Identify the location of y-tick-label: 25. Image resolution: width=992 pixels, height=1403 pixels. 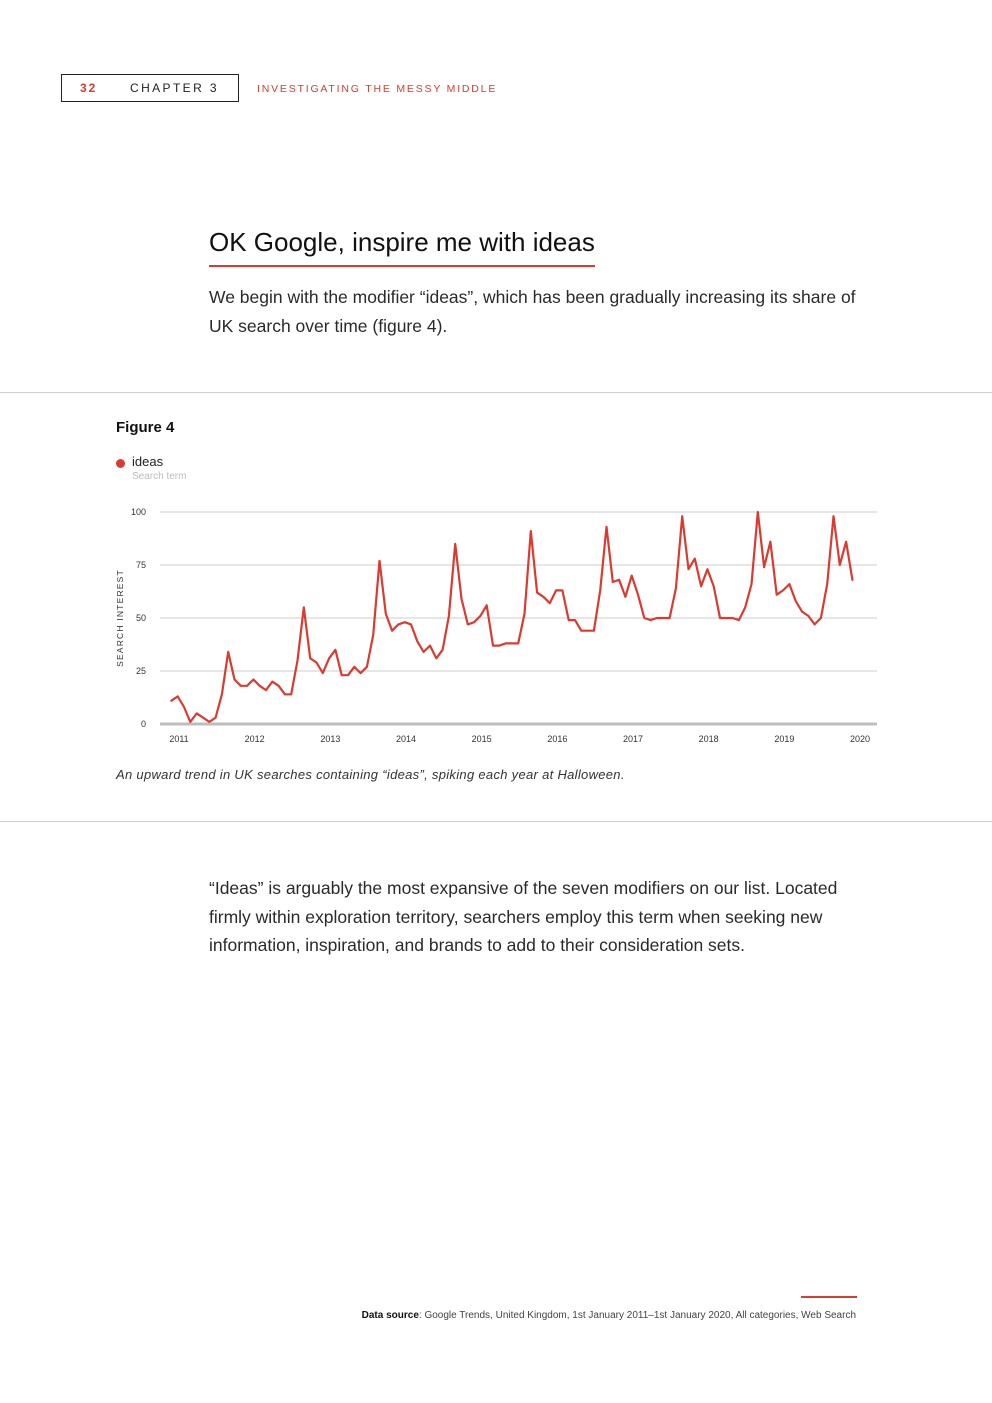
(141, 671).